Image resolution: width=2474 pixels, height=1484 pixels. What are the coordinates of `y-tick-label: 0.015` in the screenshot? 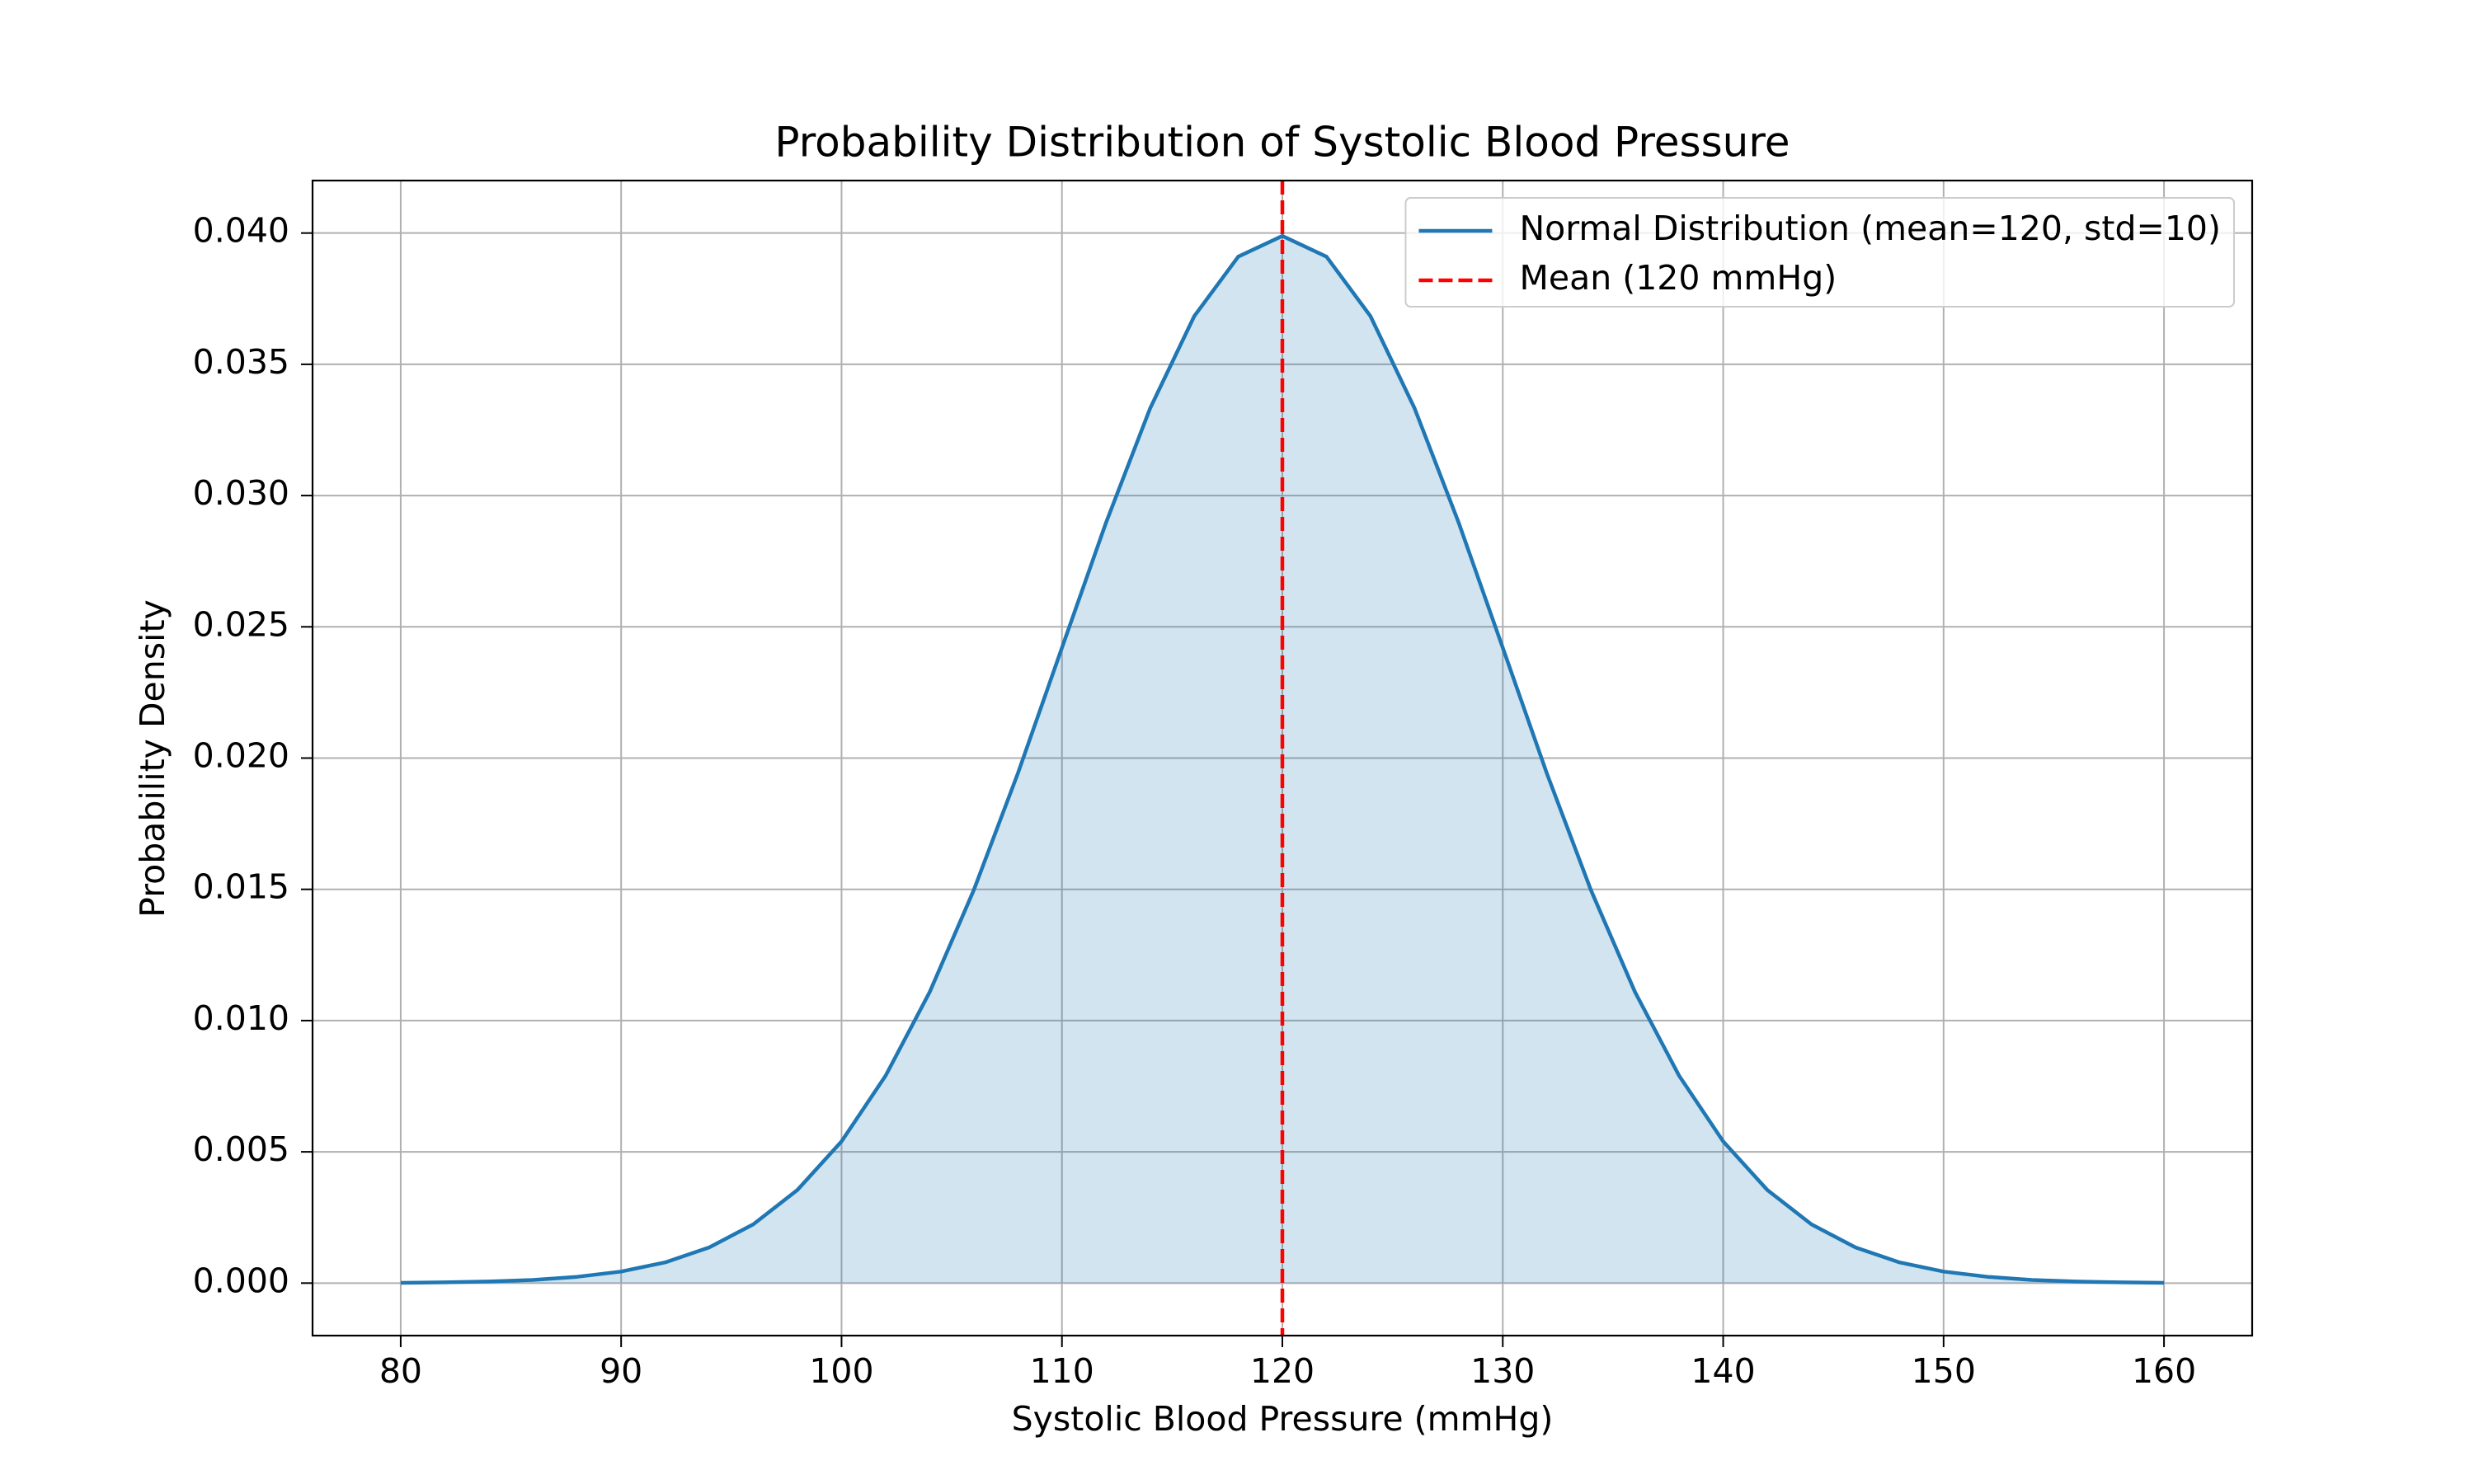 It's located at (241, 887).